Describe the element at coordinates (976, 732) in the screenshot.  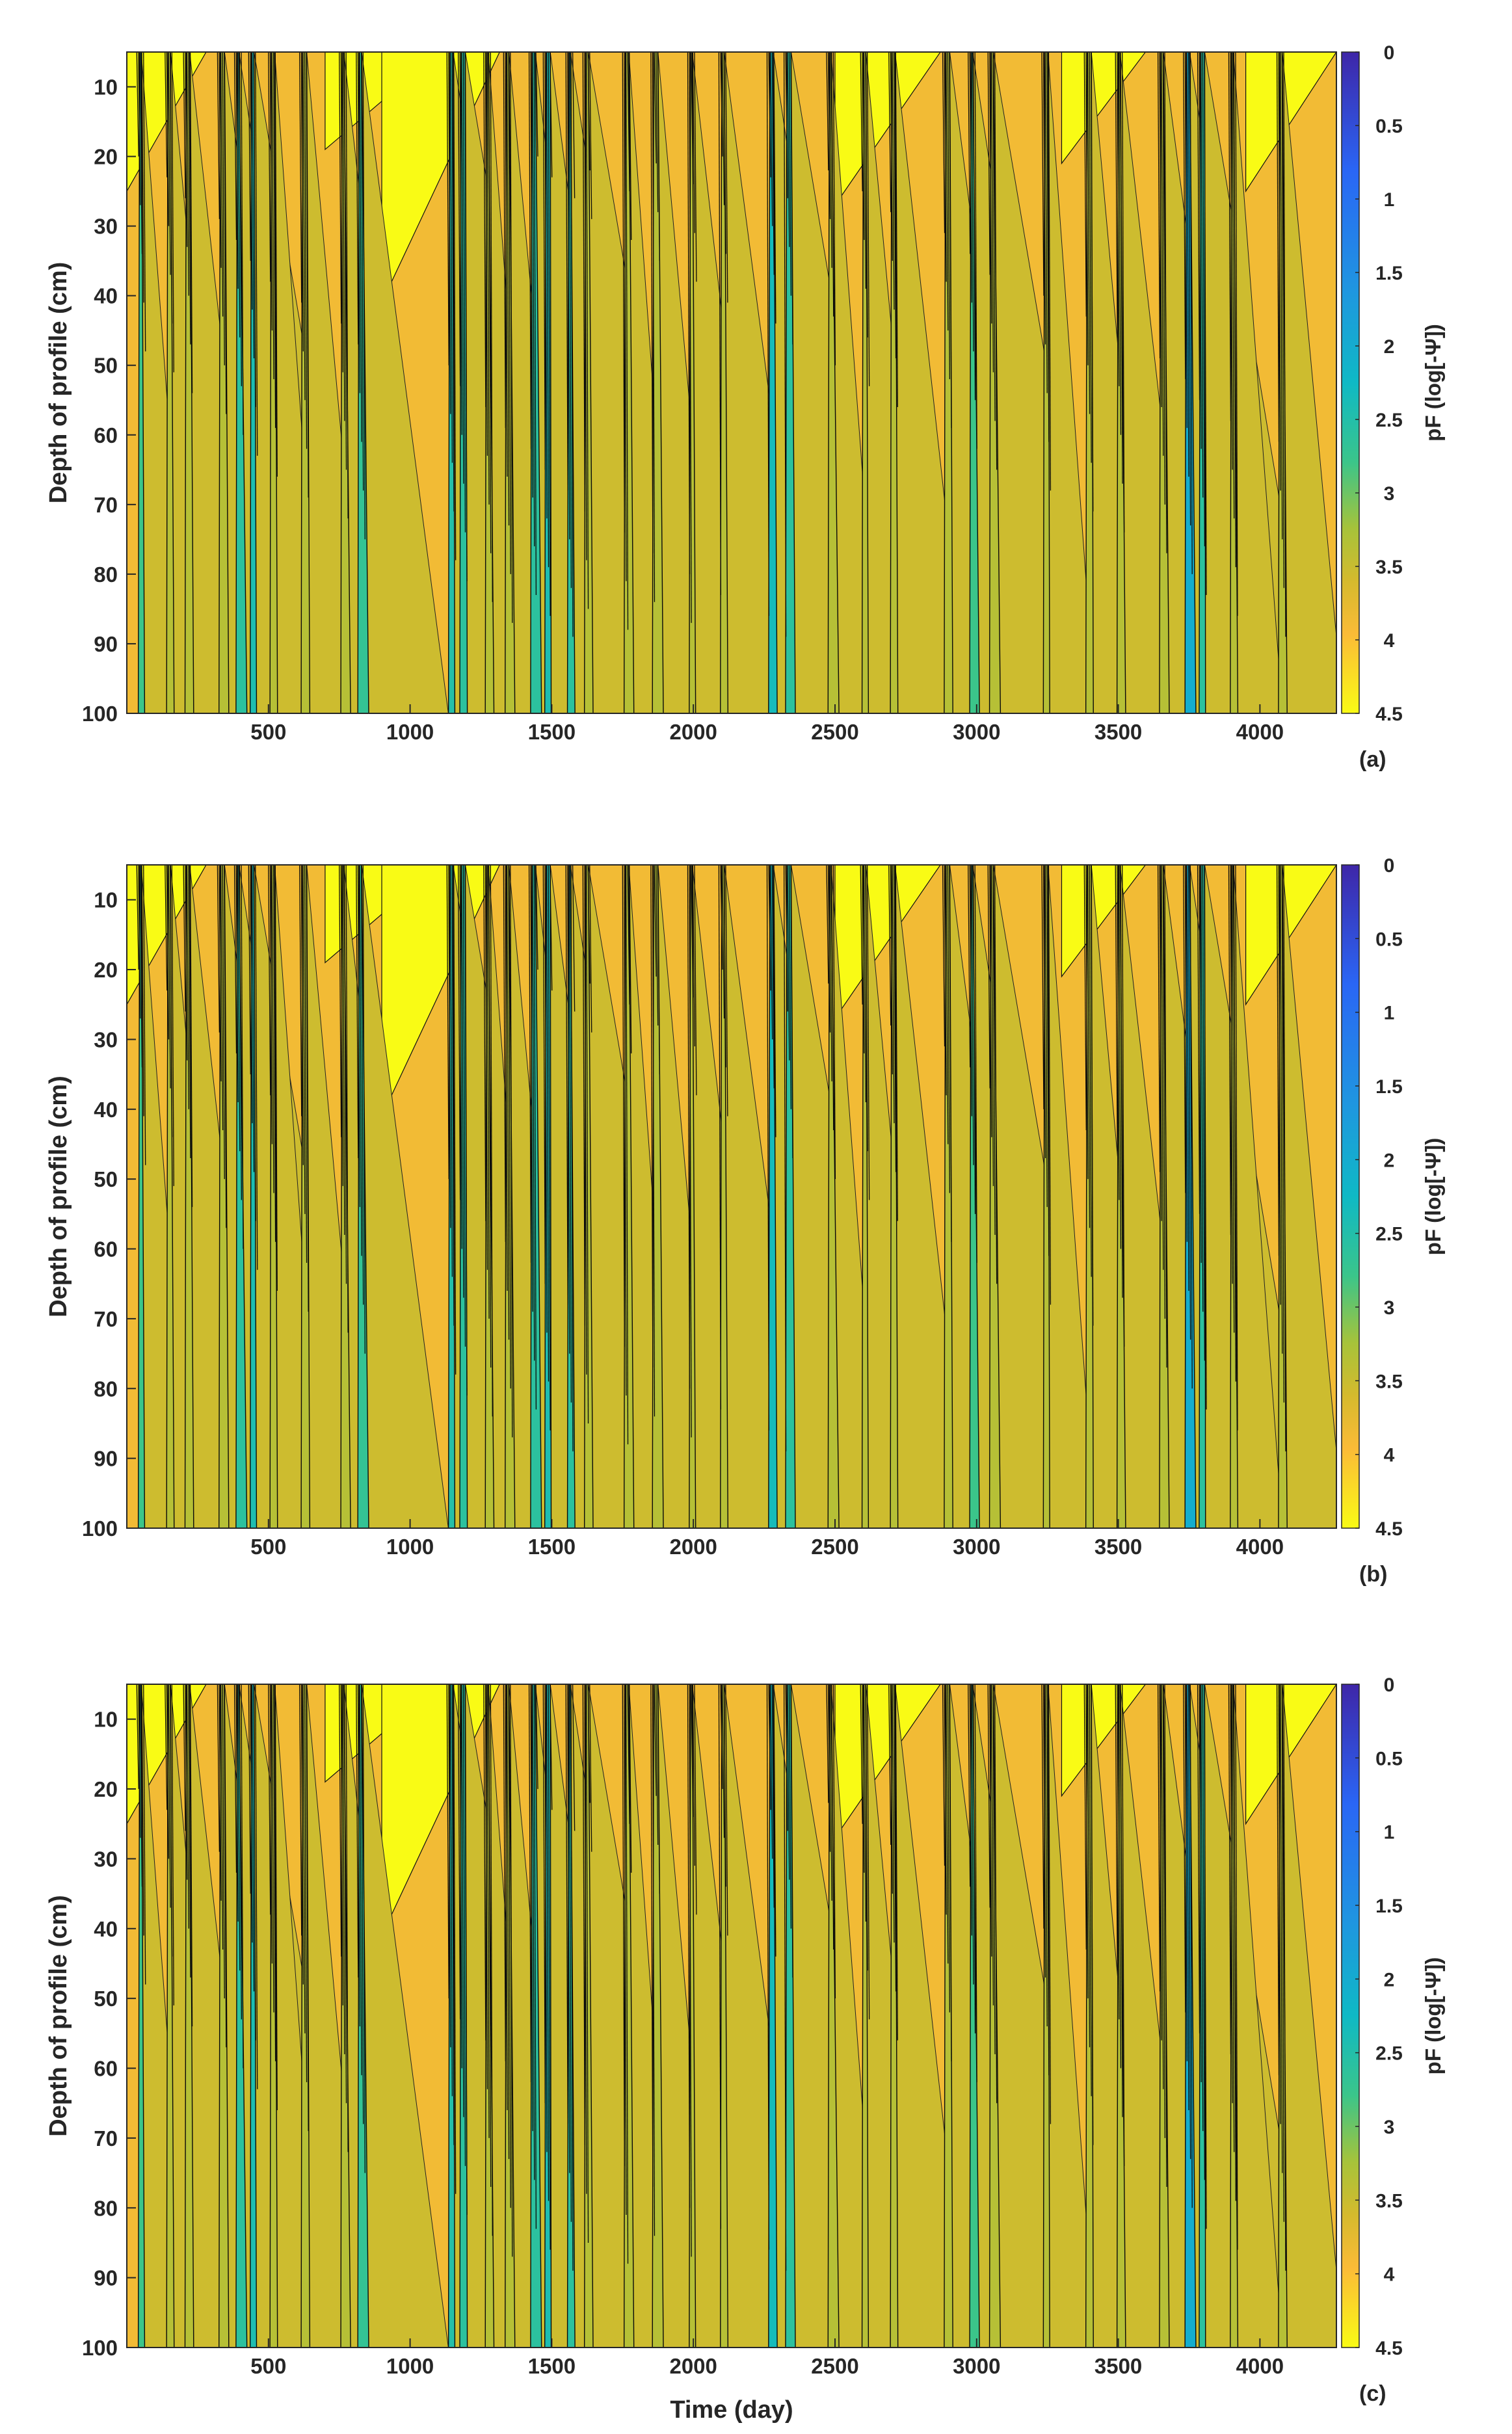
I see `x-tick-label: 3000` at that location.